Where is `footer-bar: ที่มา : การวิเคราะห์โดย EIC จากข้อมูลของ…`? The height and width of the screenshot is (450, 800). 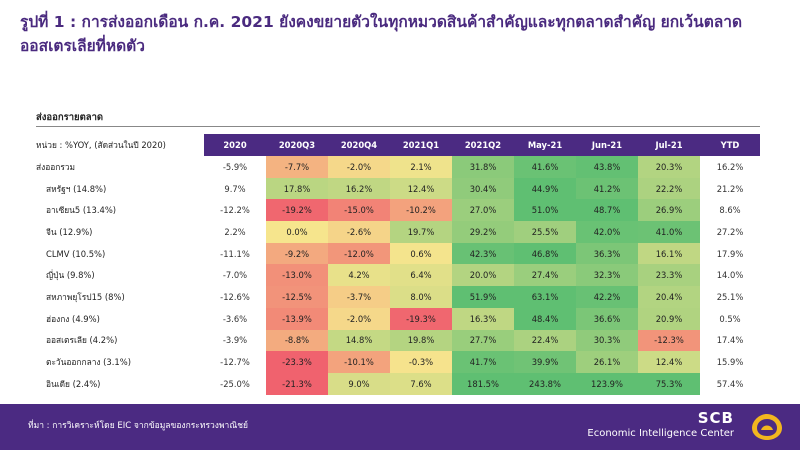 footer-bar: ที่มา : การวิเคราะห์โดย EIC จากข้อมูลของ… is located at coordinates (400, 427).